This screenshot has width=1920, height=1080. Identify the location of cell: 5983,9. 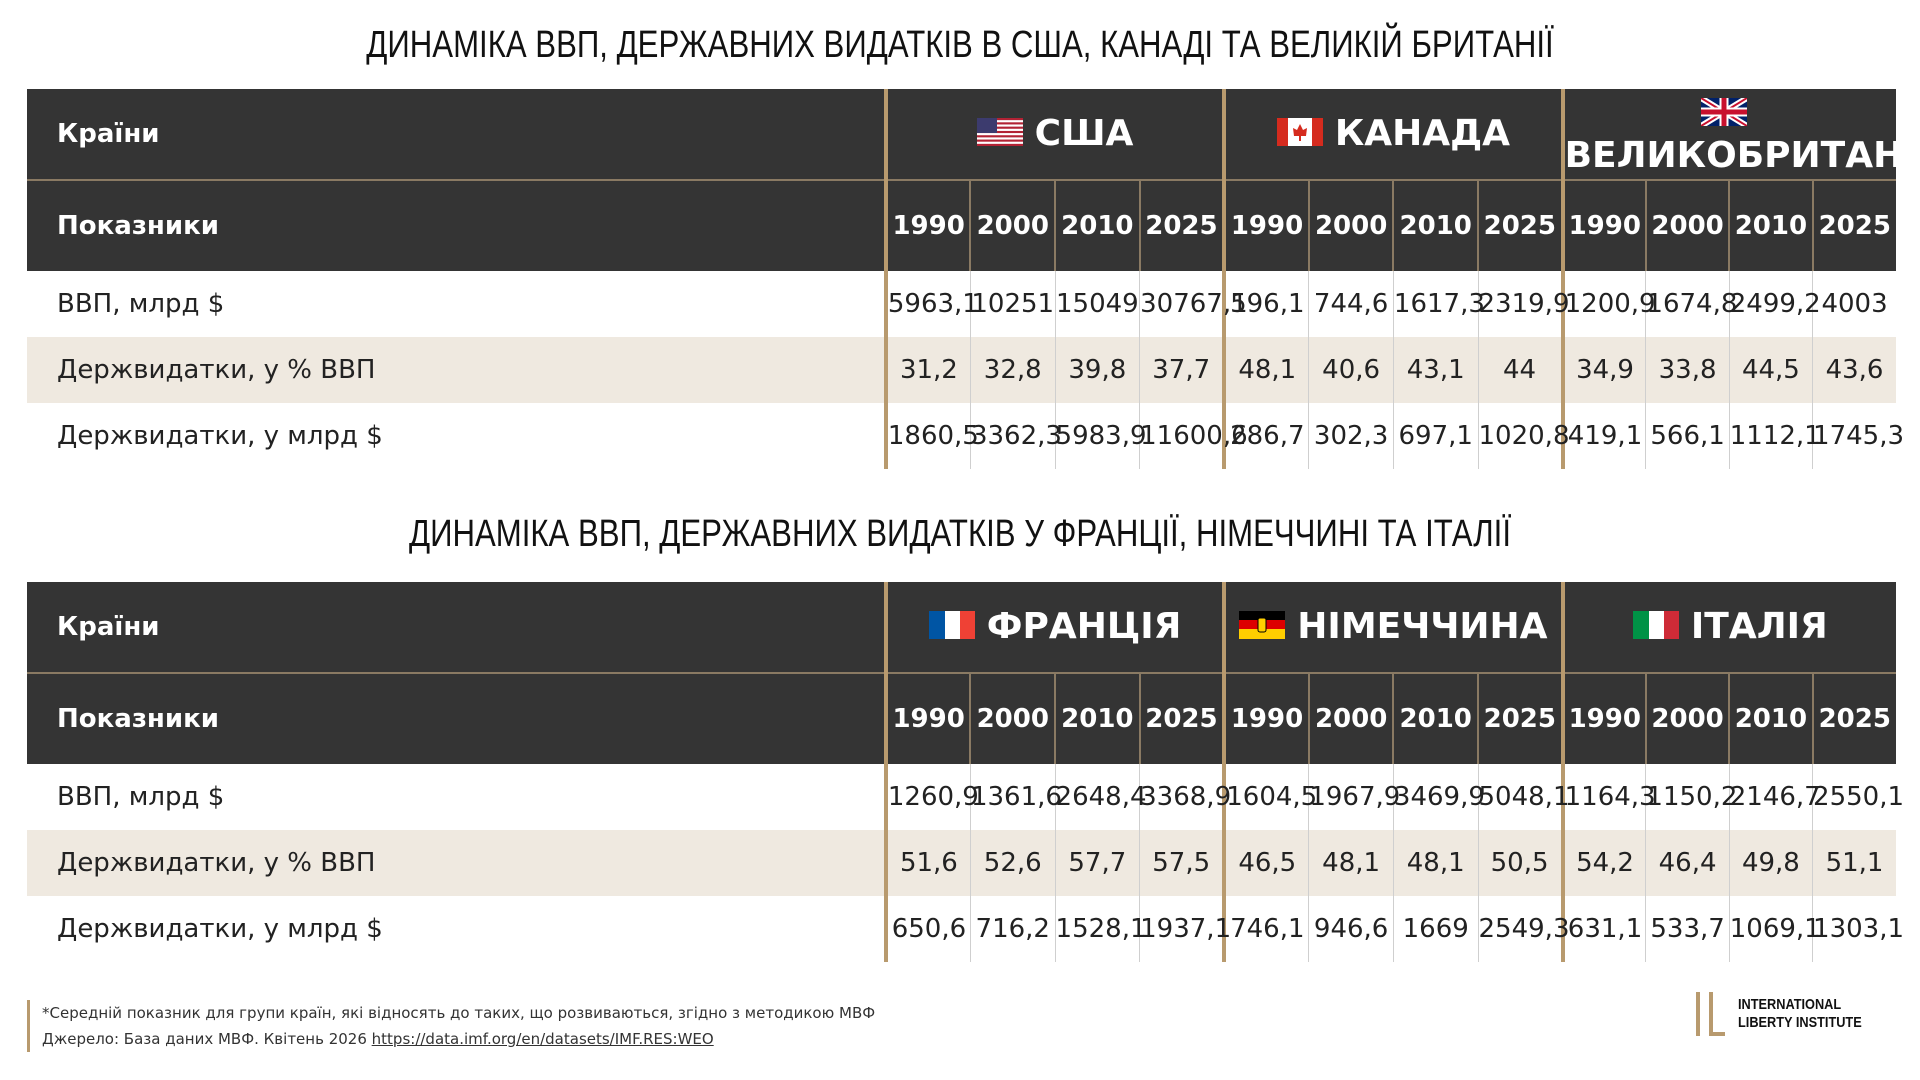
(1100, 436).